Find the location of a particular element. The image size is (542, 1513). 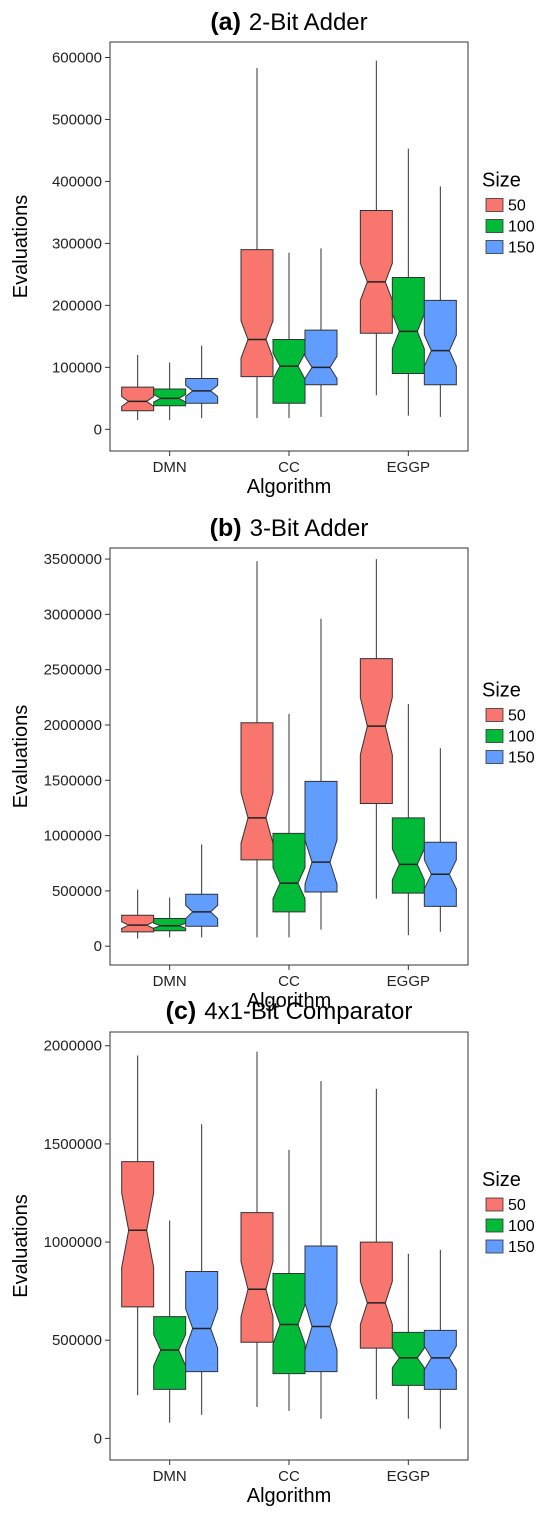

y-tick-label: 3500000 is located at coordinates (73, 559).